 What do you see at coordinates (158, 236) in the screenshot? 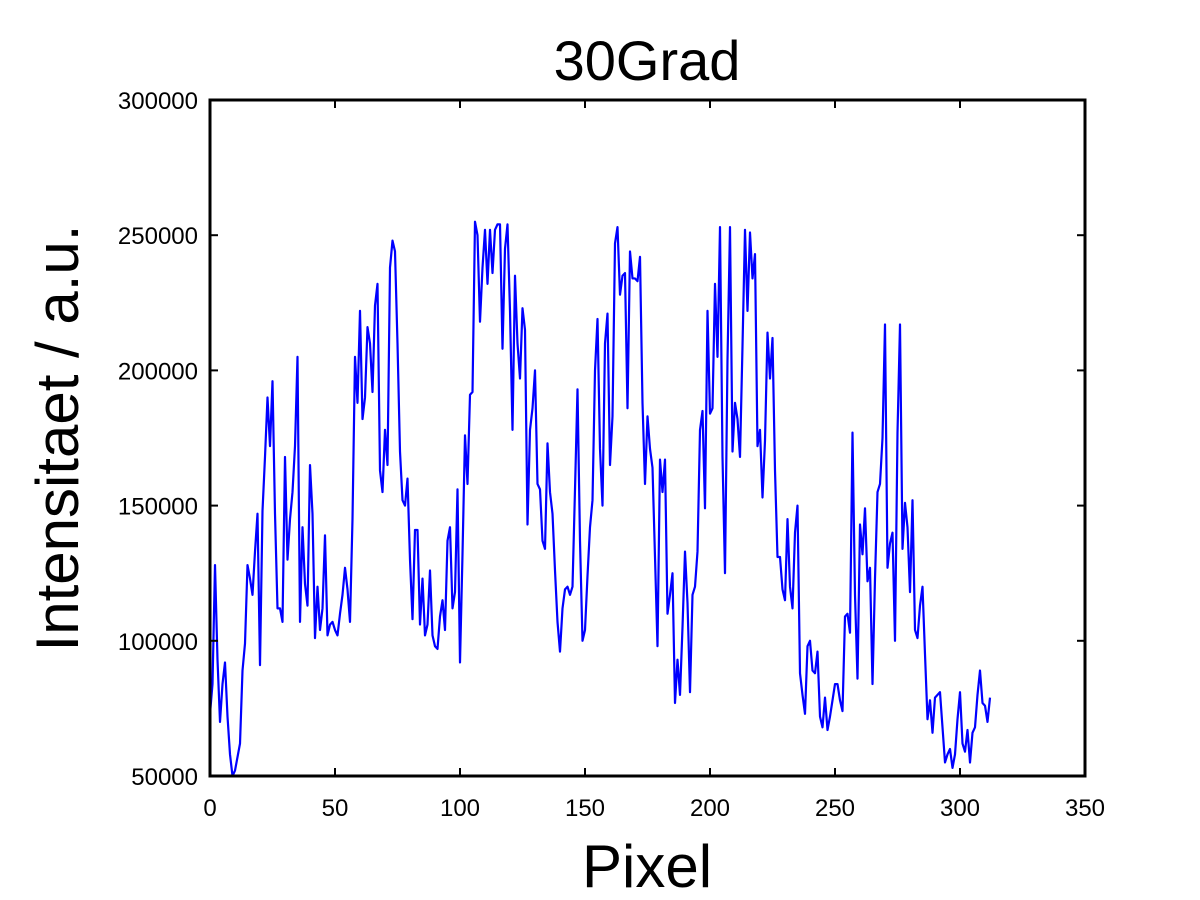
I see `y-tick-label-4: 250000` at bounding box center [158, 236].